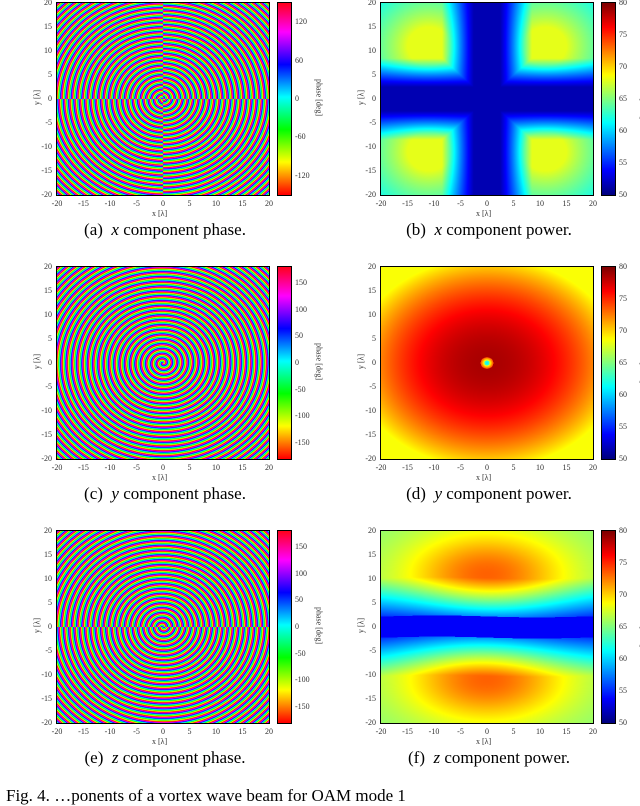 Image resolution: width=640 pixels, height=806 pixels. Describe the element at coordinates (623, 562) in the screenshot. I see `colorbar-tick-label: 75` at that location.